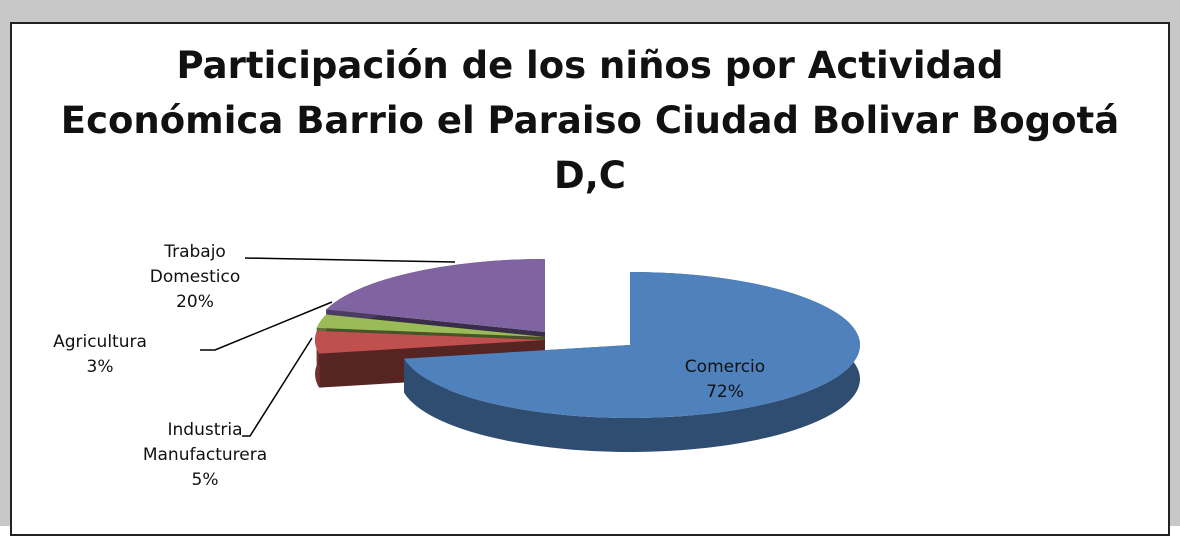 This screenshot has width=1180, height=536. Describe the element at coordinates (100, 355) in the screenshot. I see `data-label: Agricultura 3%` at that location.